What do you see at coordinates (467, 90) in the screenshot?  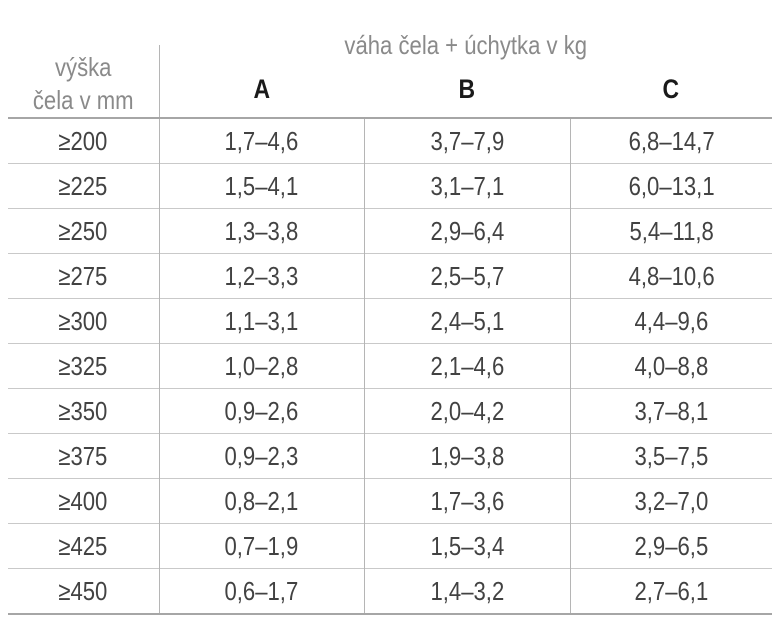 I see `column-header-b: B` at bounding box center [467, 90].